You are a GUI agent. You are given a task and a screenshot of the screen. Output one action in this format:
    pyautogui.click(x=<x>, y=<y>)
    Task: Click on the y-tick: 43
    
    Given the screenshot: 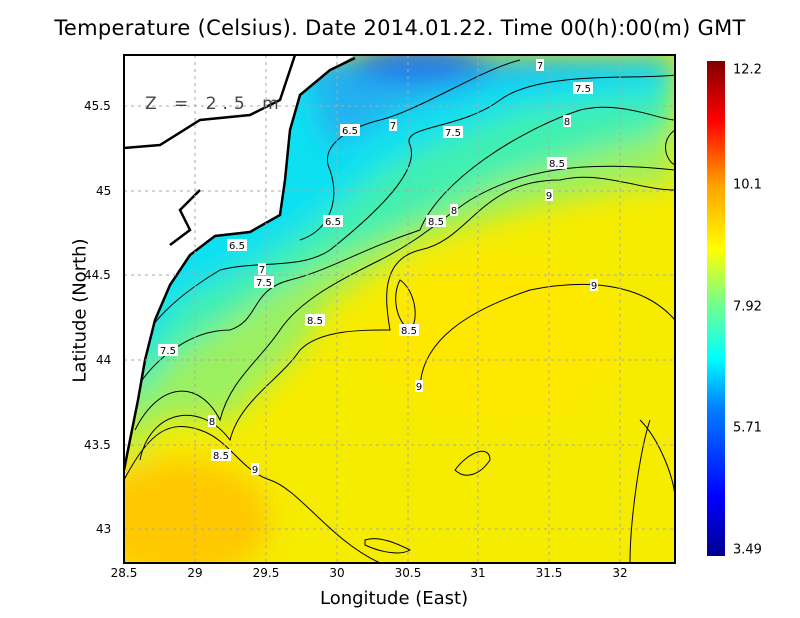 What is the action you would take?
    pyautogui.click(x=104, y=529)
    